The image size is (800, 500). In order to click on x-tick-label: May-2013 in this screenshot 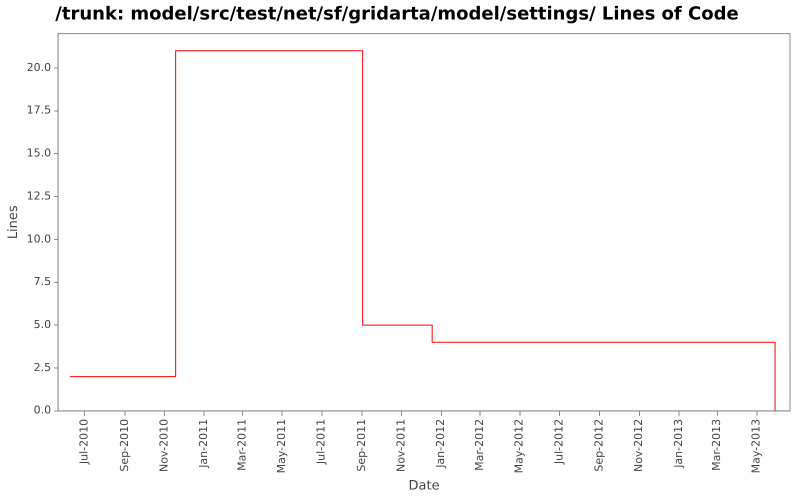, I will do `click(756, 446)`.